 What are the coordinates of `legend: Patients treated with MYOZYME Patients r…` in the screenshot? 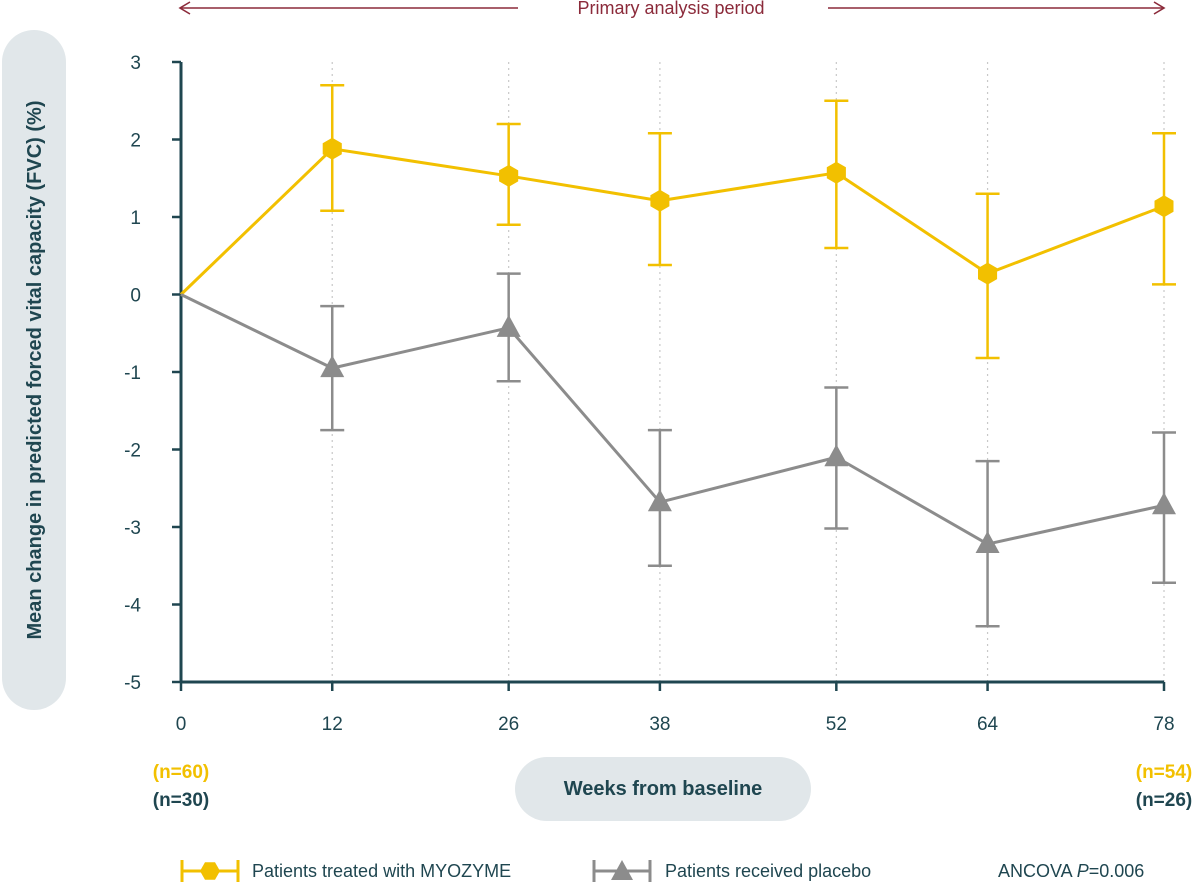 It's located at (662, 871).